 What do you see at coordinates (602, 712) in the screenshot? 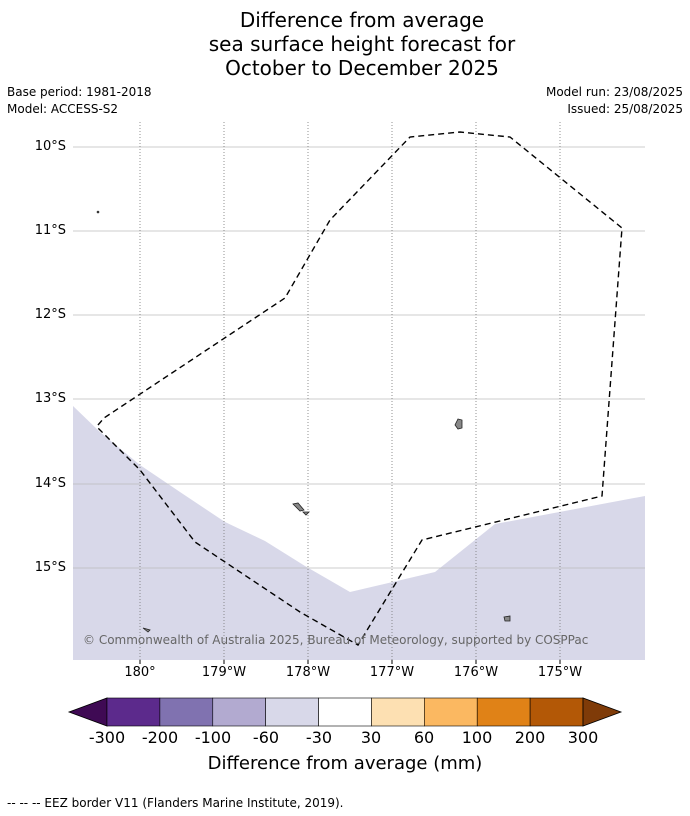
I see `colorbar-extend-max` at bounding box center [602, 712].